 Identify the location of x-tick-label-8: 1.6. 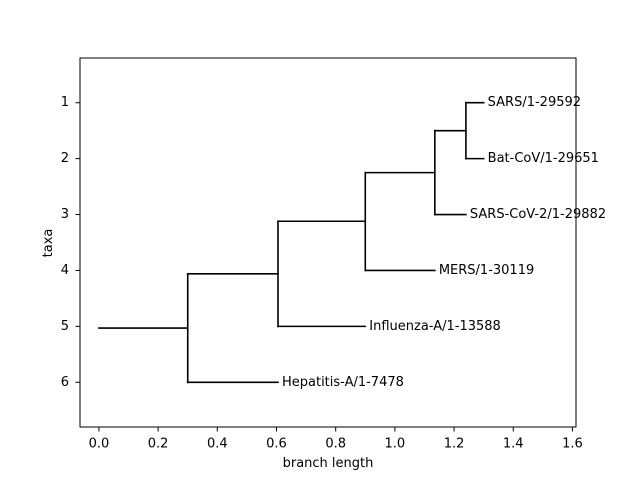
(572, 444).